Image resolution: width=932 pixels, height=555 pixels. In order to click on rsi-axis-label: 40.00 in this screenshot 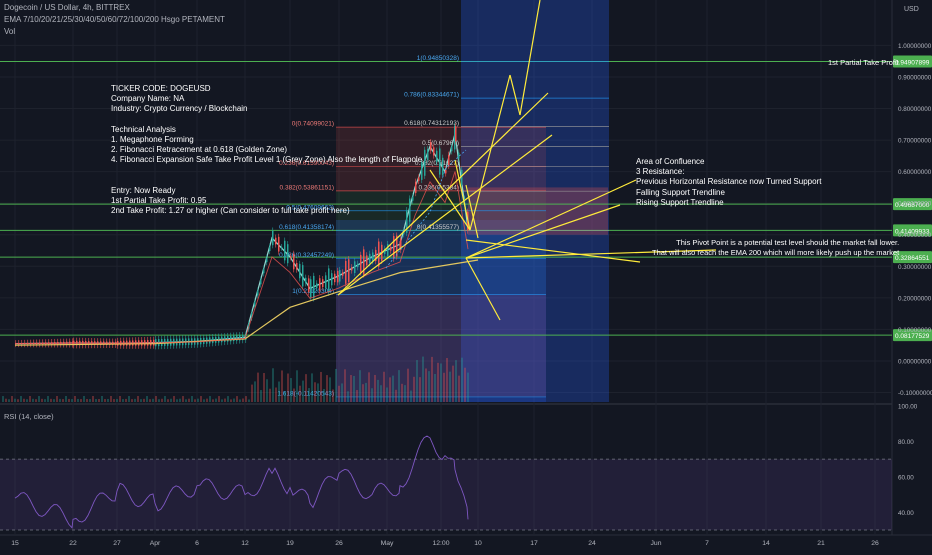, I will do `click(906, 513)`.